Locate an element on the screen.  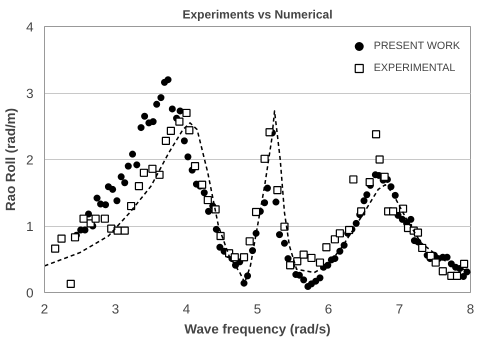
x-tick-label: 6 is located at coordinates (328, 309).